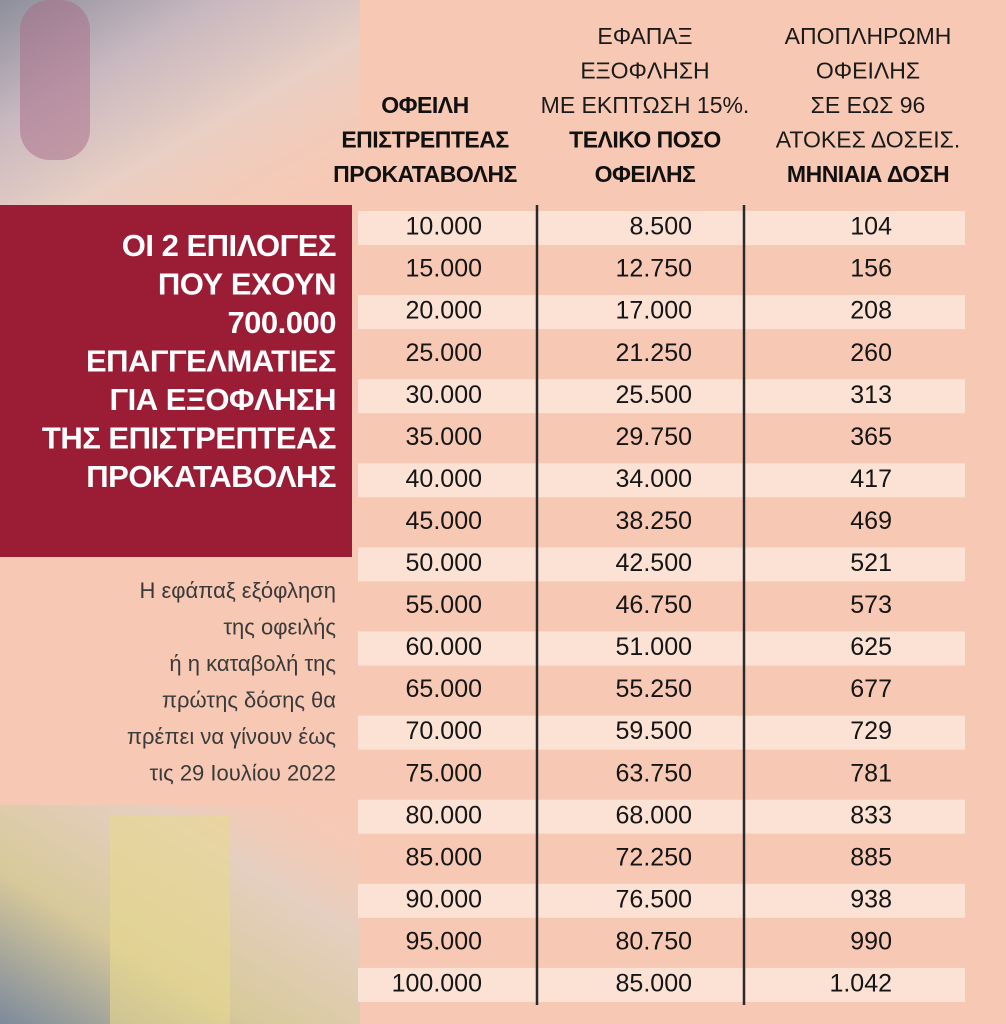 The height and width of the screenshot is (1024, 1006). Describe the element at coordinates (871, 647) in the screenshot. I see `cell: 625` at that location.